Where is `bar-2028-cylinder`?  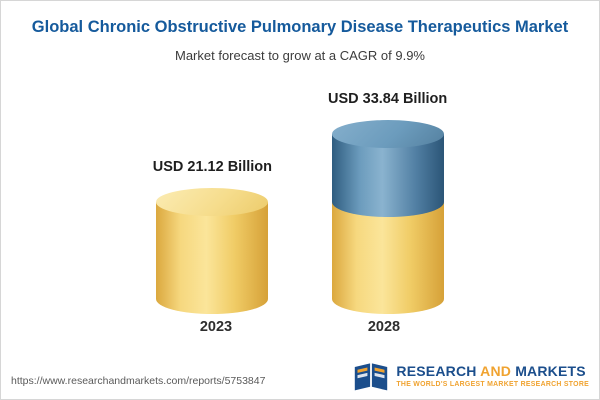 bar-2028-cylinder is located at coordinates (387, 217).